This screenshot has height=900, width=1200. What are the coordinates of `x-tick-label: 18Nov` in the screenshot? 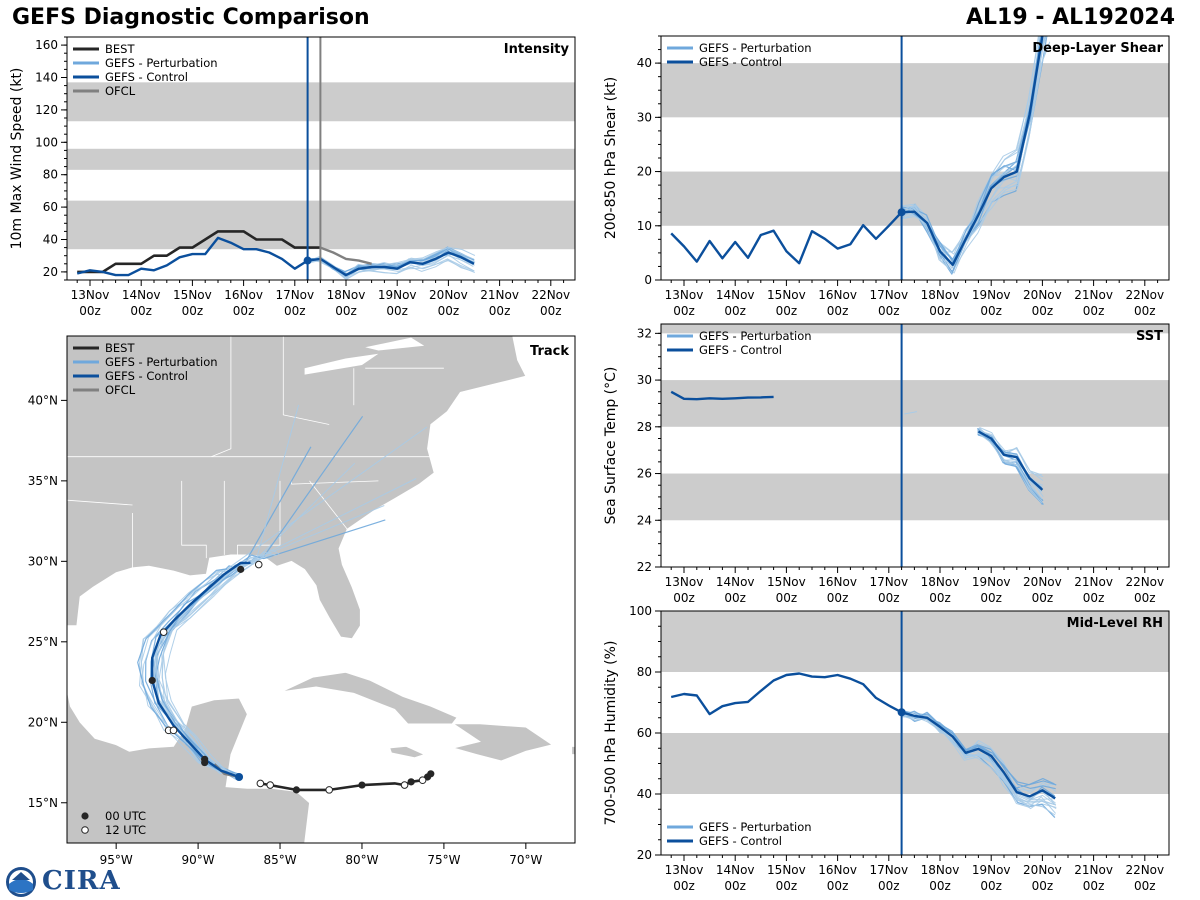 It's located at (346, 295).